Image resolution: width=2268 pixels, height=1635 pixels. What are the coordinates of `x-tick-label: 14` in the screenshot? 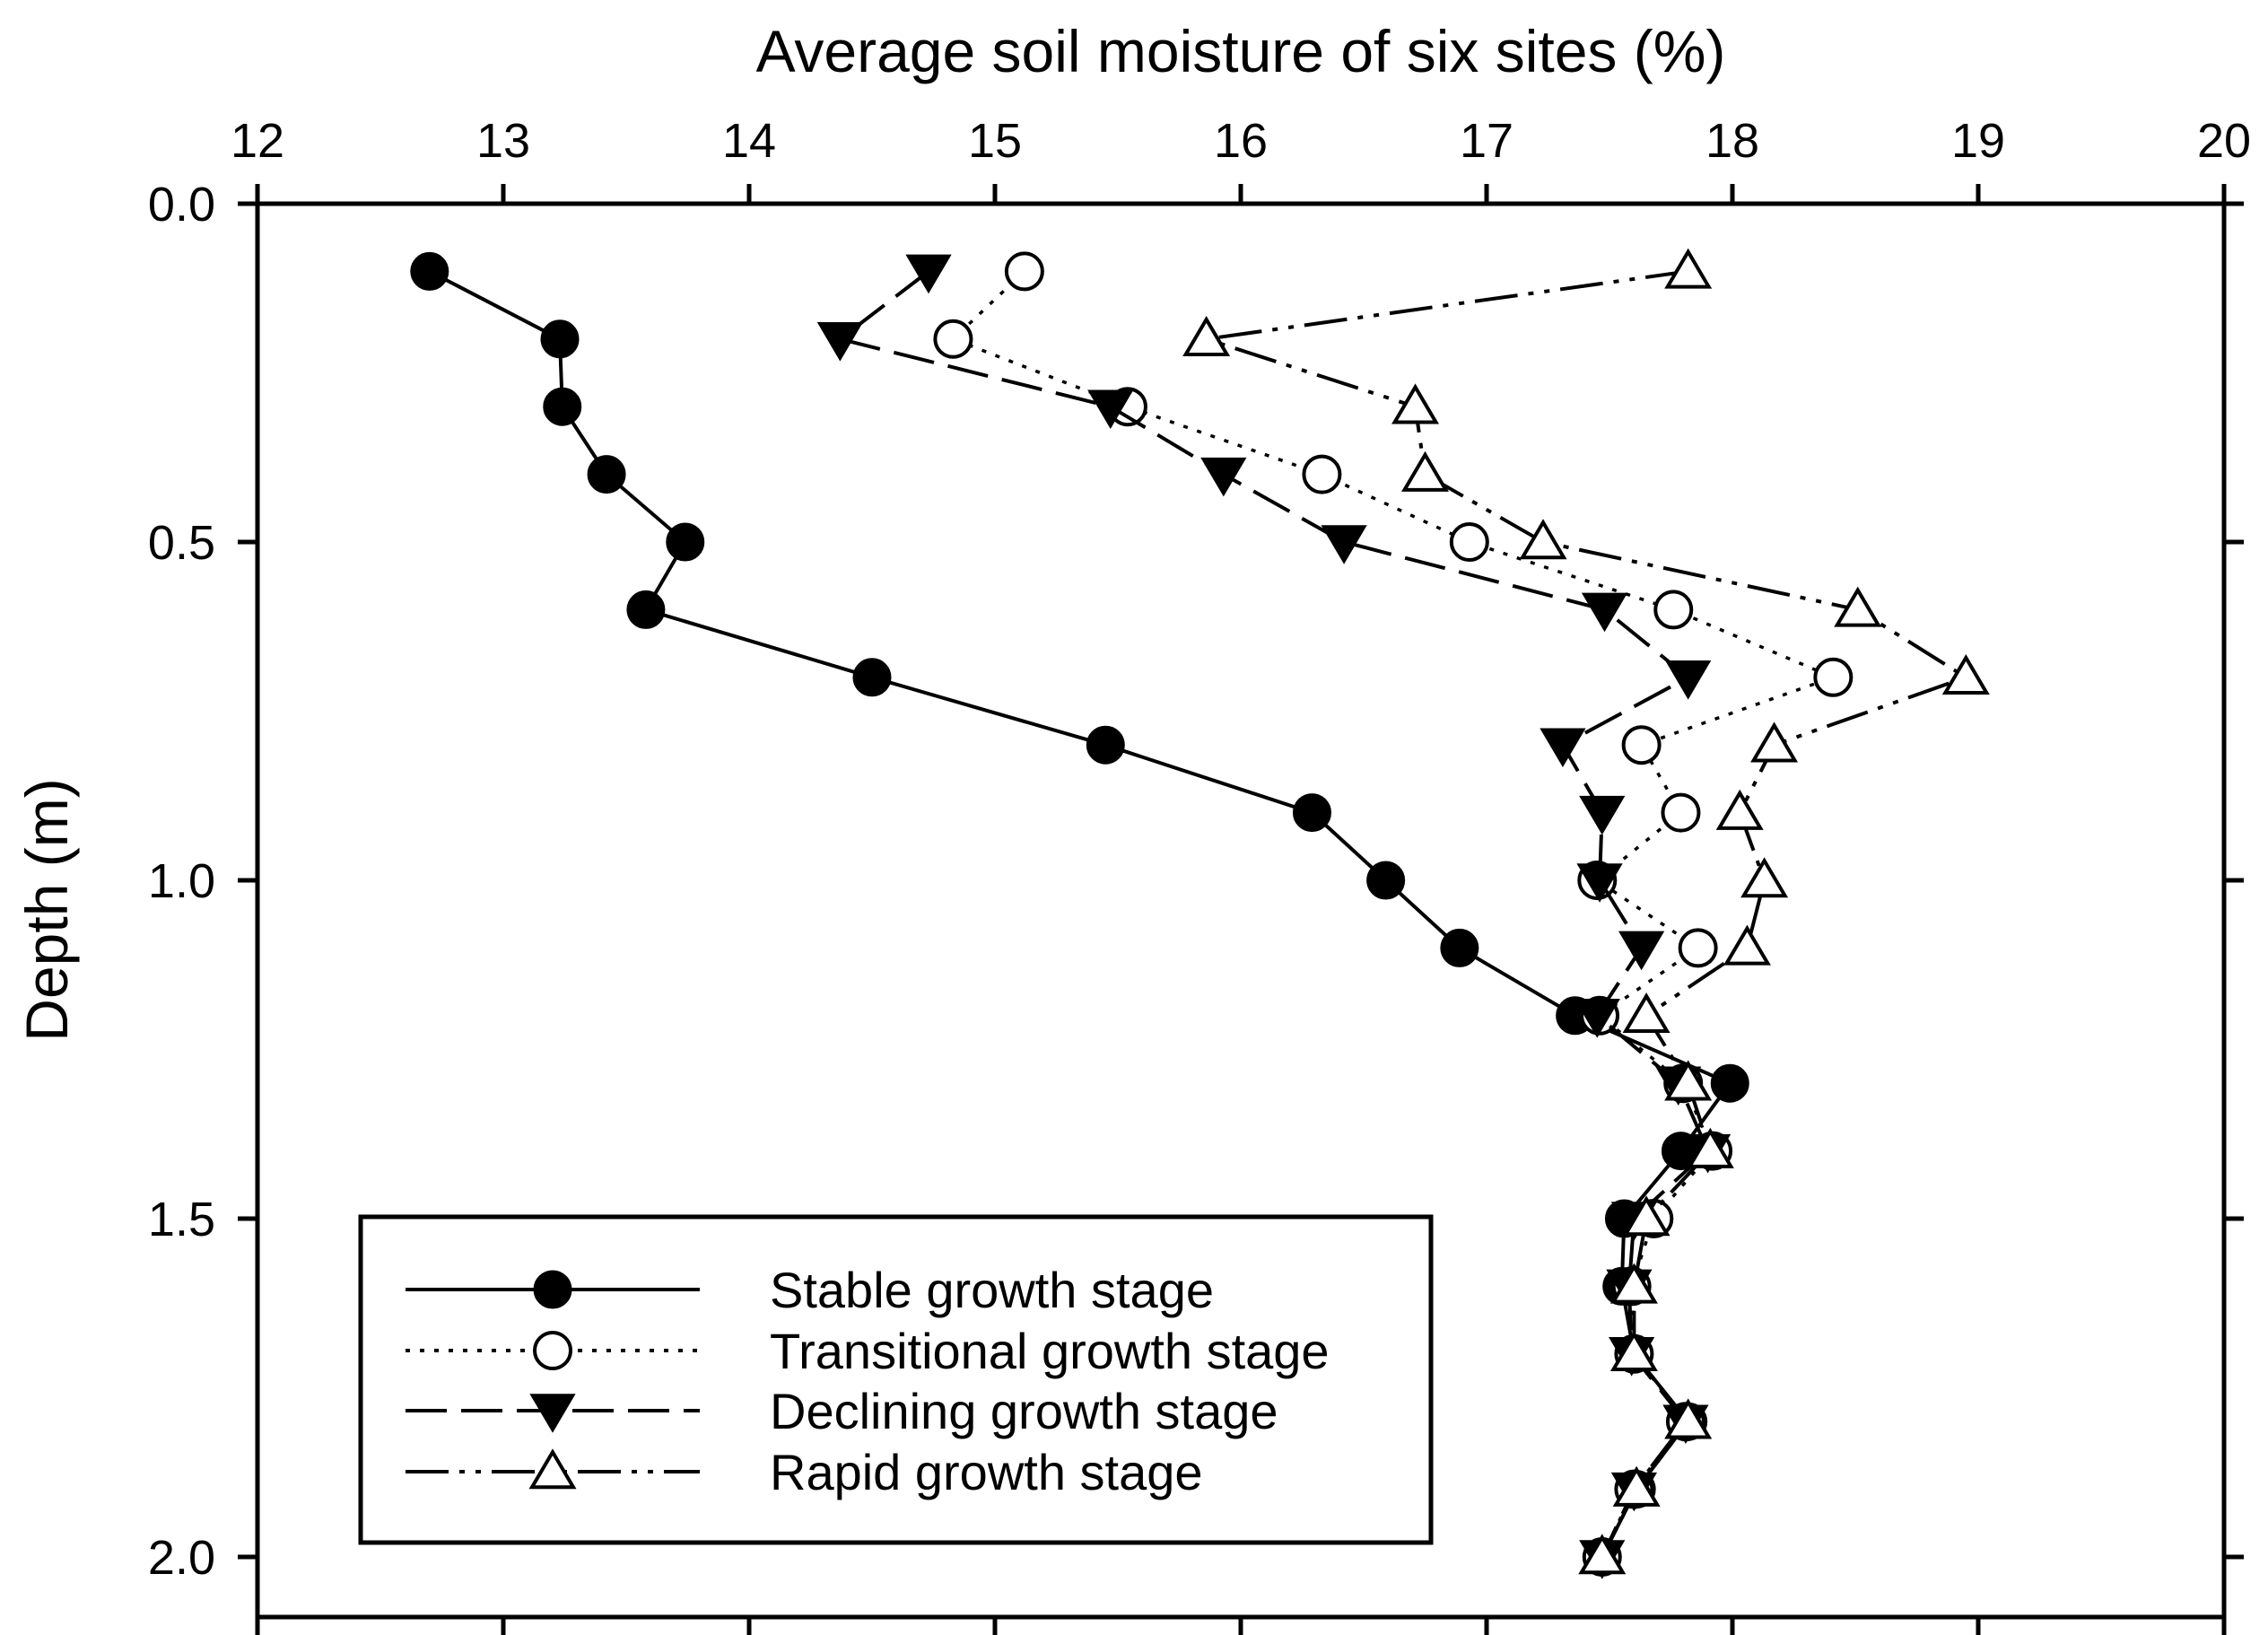 It's located at (749, 141).